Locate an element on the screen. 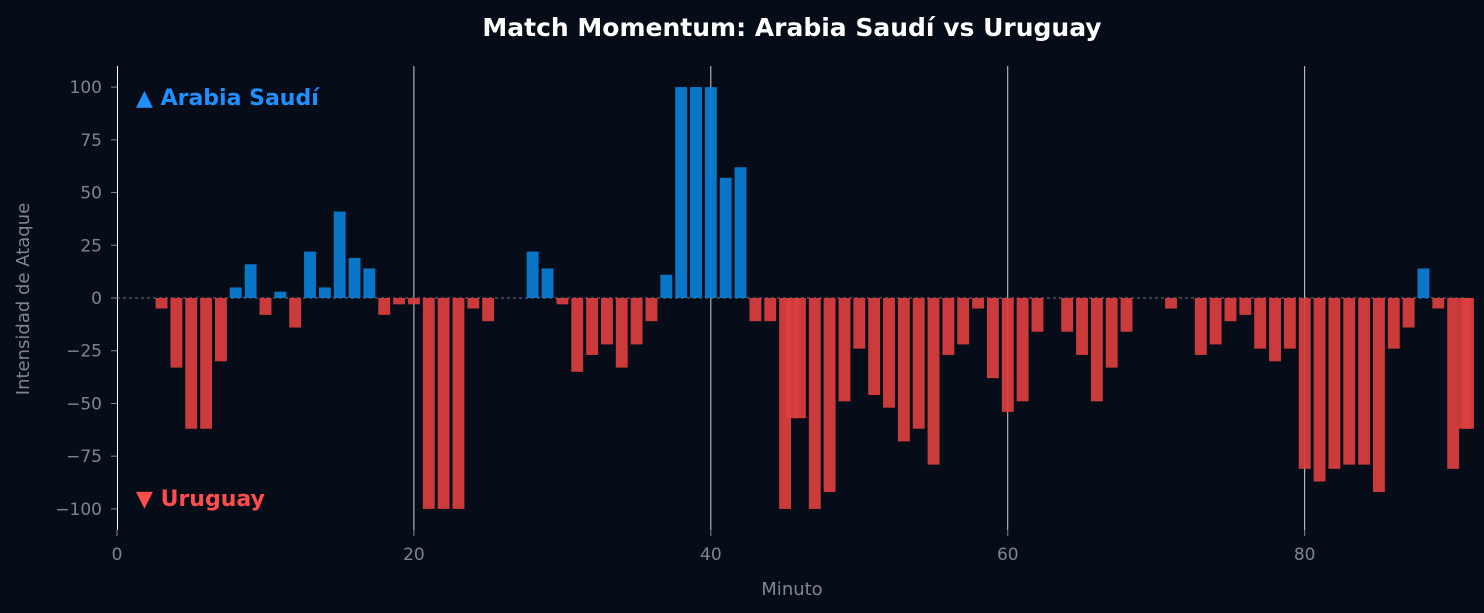  y-tick-label-7: −75 is located at coordinates (84, 457).